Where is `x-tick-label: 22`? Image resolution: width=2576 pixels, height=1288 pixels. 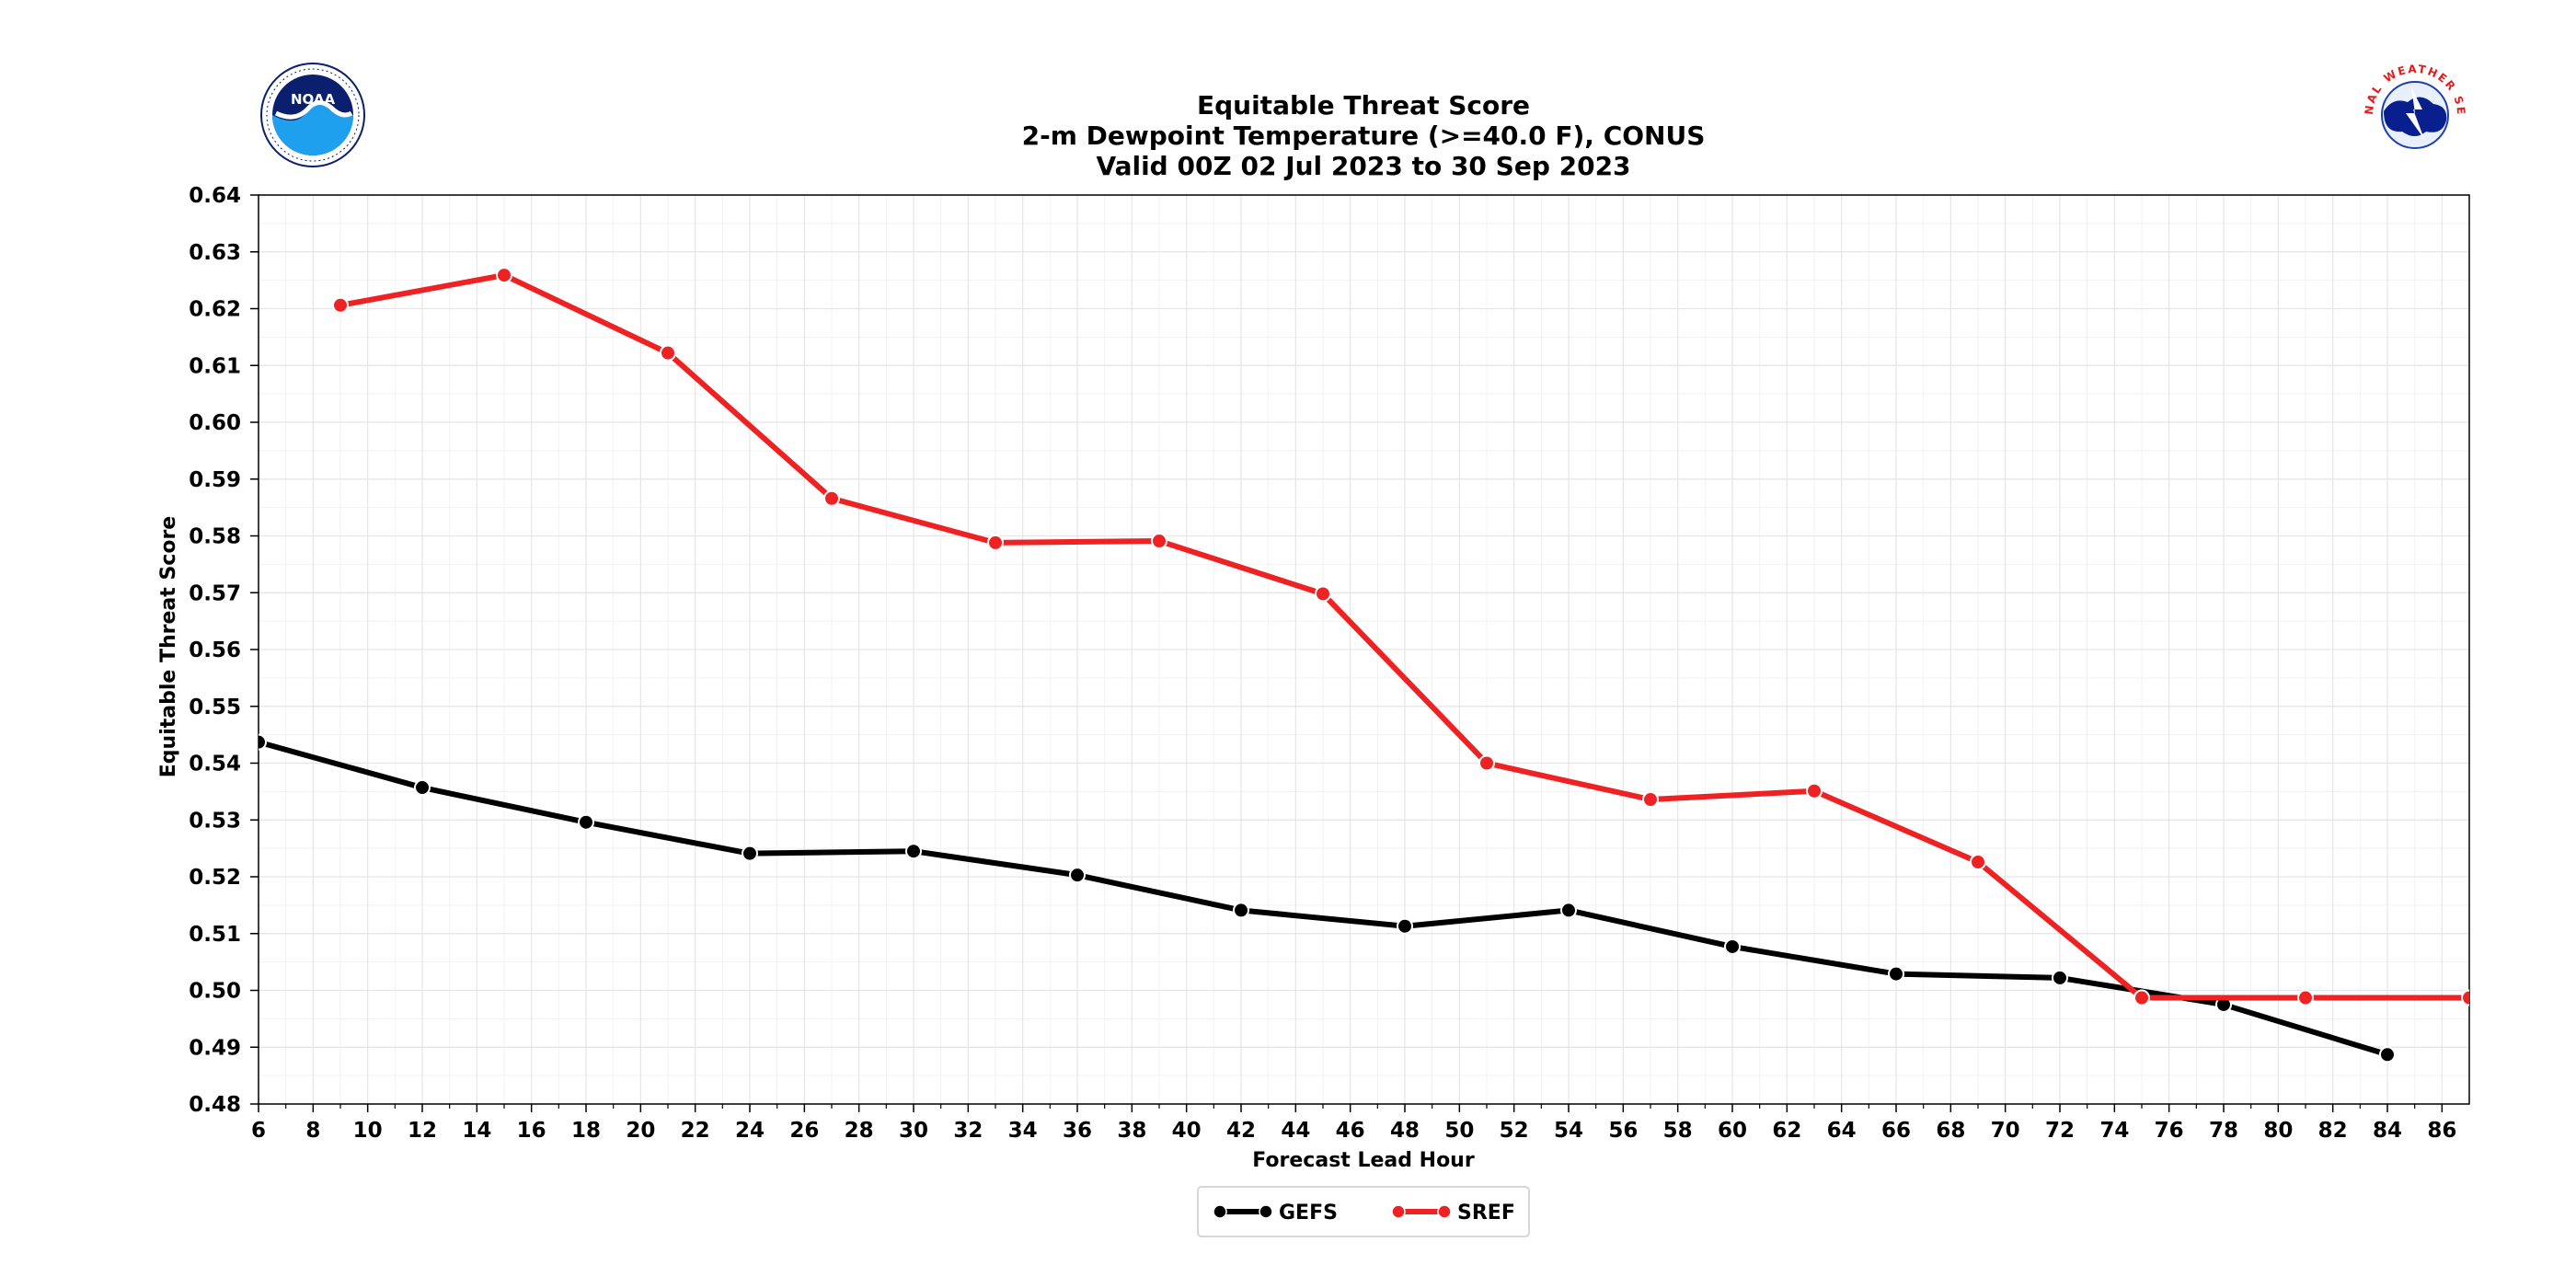
x-tick-label: 22 is located at coordinates (695, 1131).